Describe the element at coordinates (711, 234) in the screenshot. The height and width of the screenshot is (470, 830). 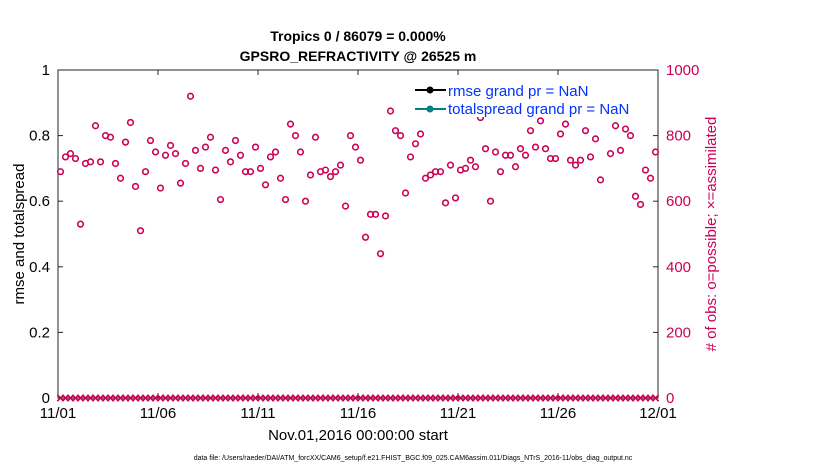
I see `y-axis-right-label: # of obs: o=possible; ×=assimilated` at that location.